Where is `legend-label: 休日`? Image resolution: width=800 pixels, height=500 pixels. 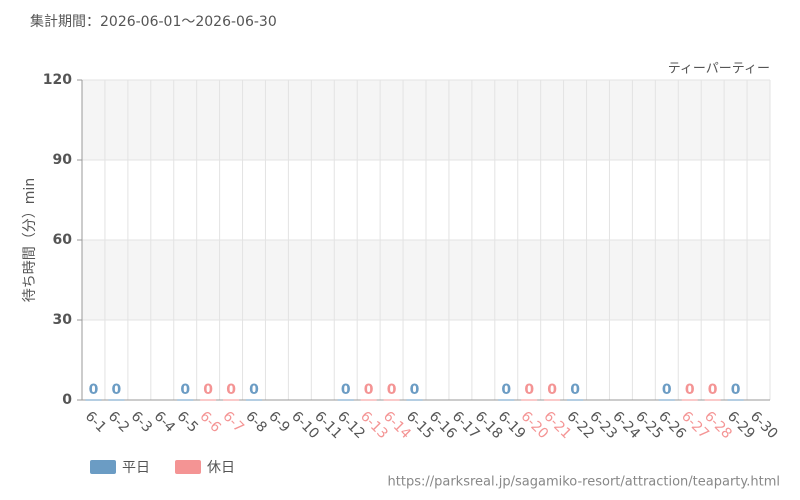 legend-label: 休日 is located at coordinates (221, 468).